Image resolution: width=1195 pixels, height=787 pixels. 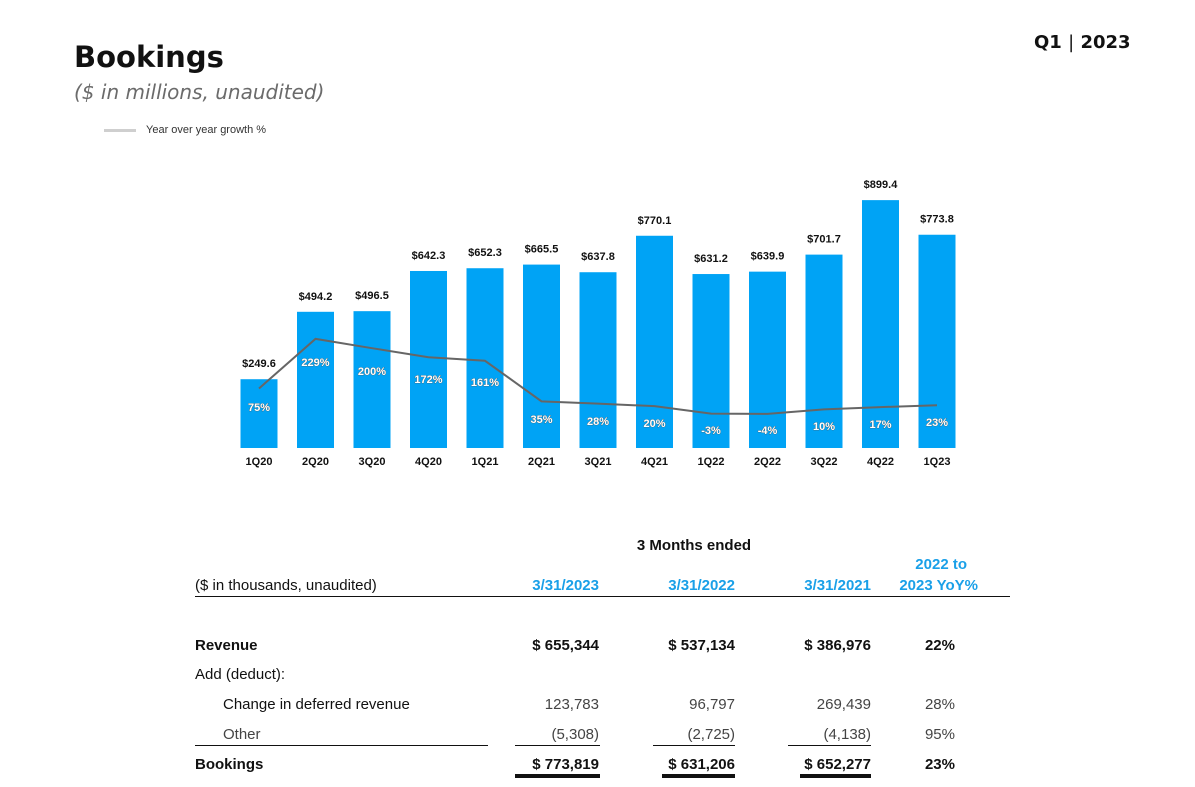 I want to click on table-cell: (2,725), so click(x=711, y=734).